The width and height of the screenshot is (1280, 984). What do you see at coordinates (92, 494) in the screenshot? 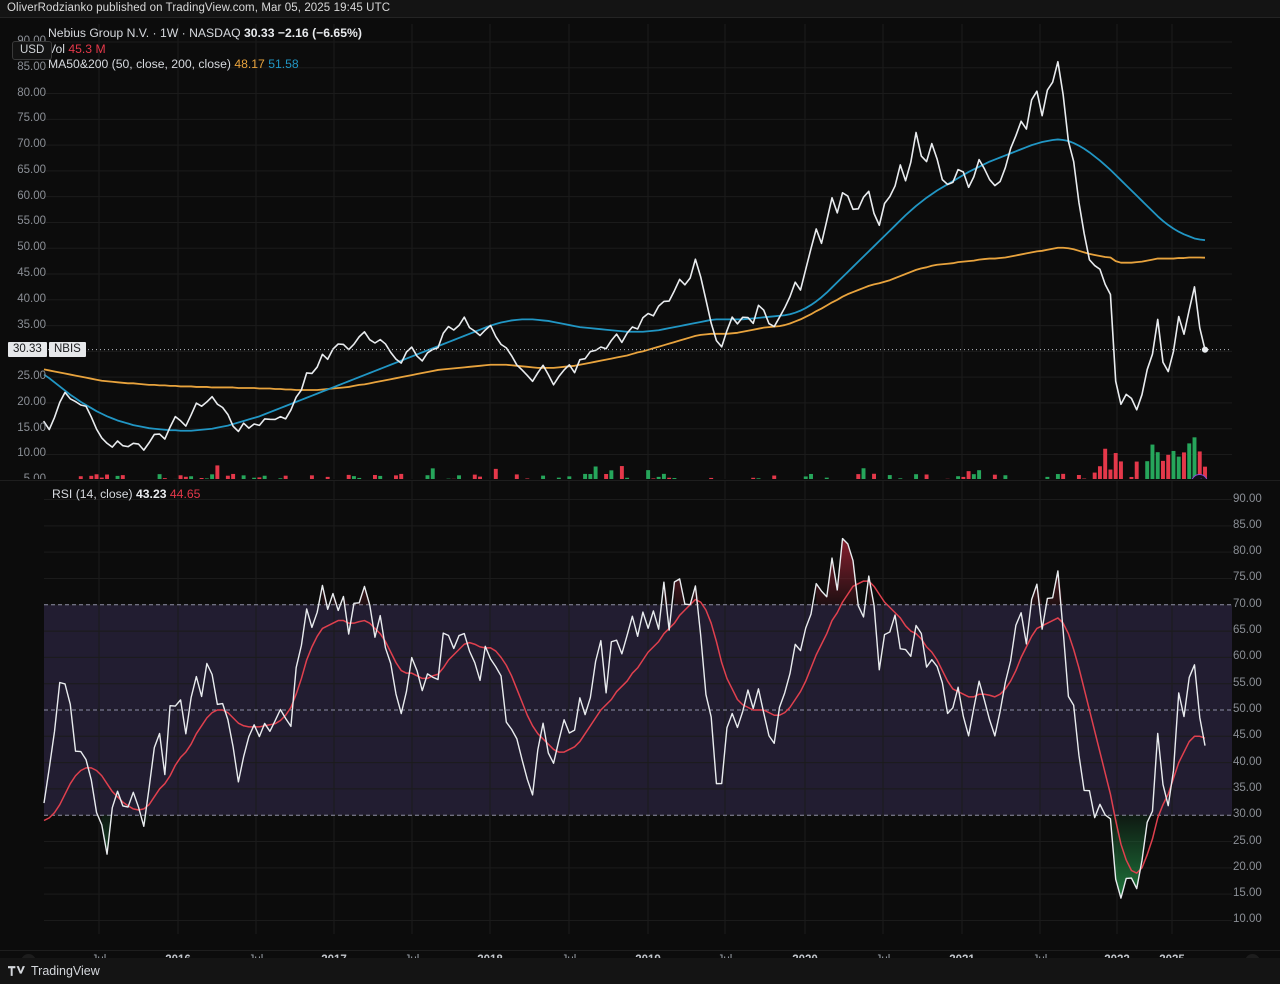
I see `rsi-label: RSI (14, close)` at bounding box center [92, 494].